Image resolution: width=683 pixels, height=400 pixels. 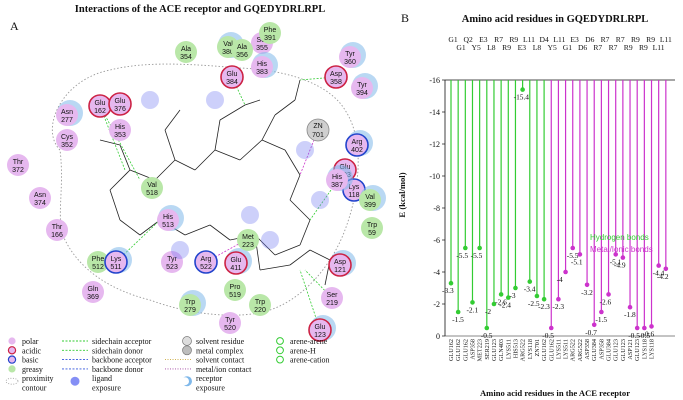 What do you see at coordinates (587, 349) in the screenshot?
I see `receptor-residue-label: ASP358` at bounding box center [587, 349].